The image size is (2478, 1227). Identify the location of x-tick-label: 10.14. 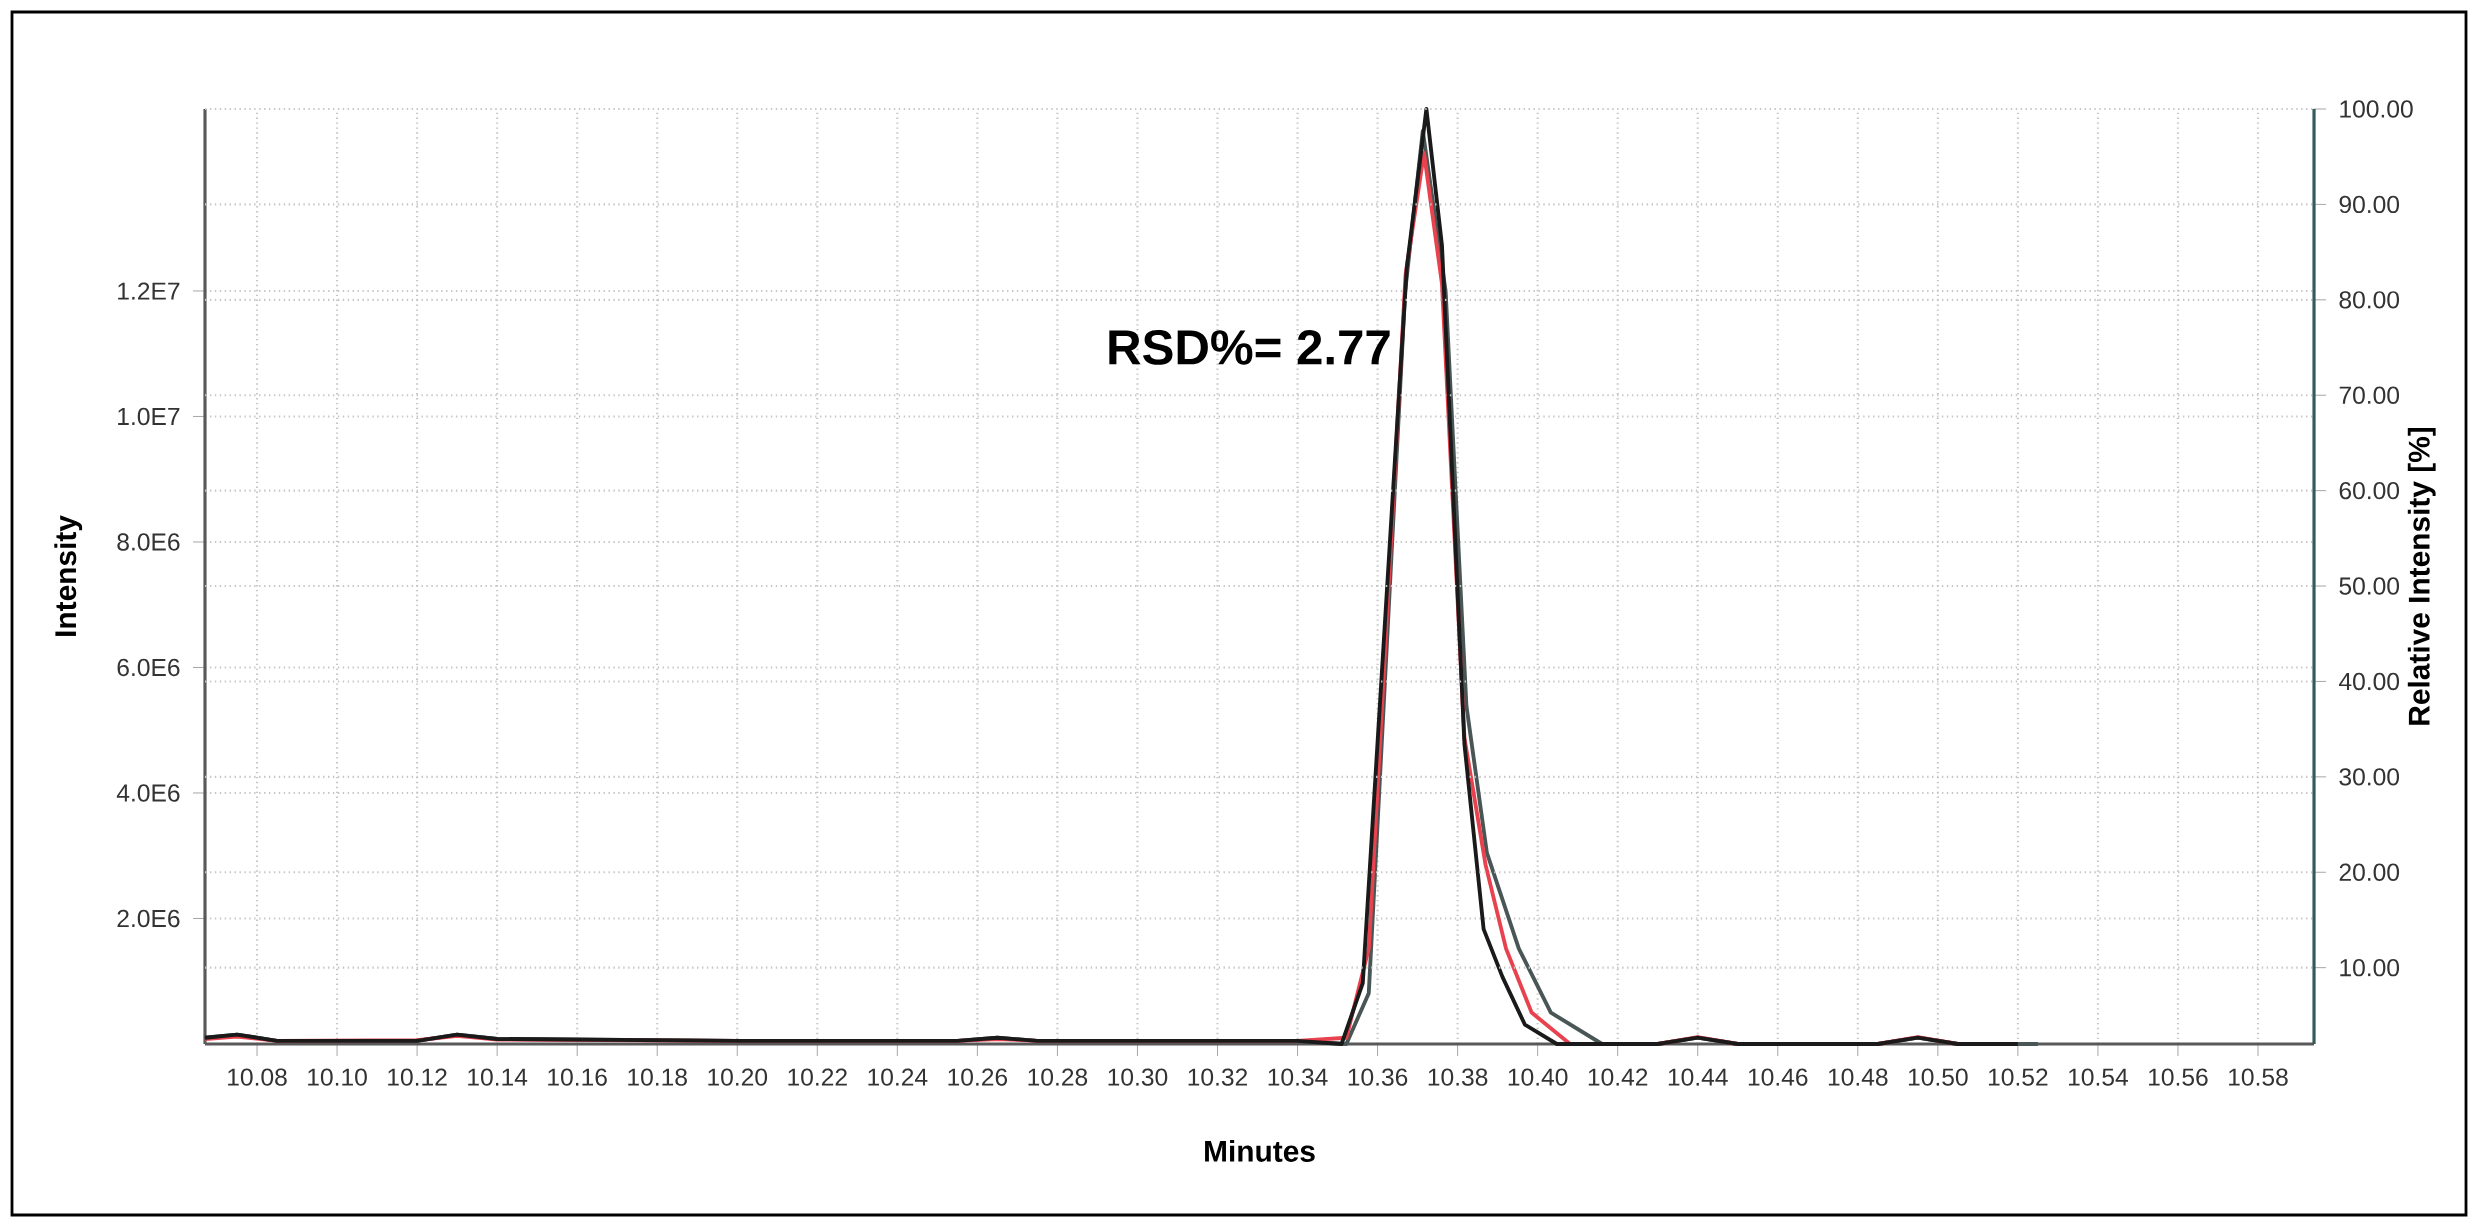
(498, 1077).